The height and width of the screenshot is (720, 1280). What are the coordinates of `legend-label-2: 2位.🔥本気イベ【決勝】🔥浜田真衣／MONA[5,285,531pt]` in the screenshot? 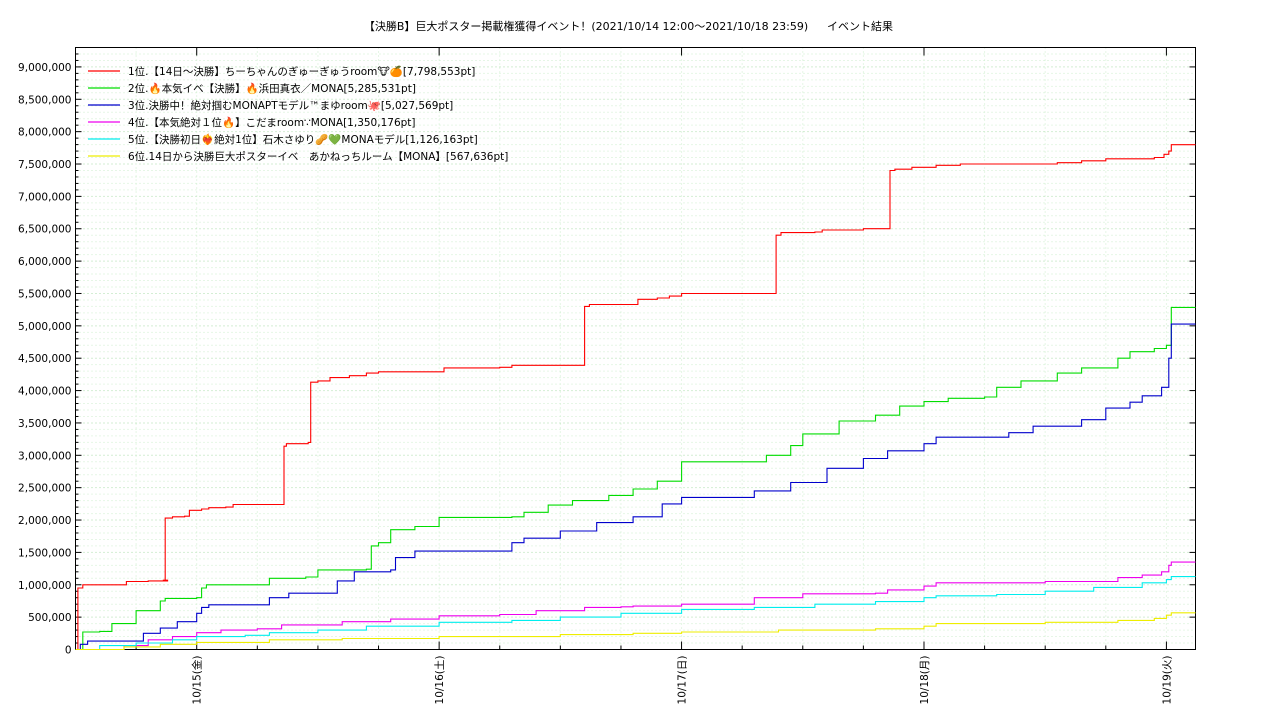 It's located at (272, 88).